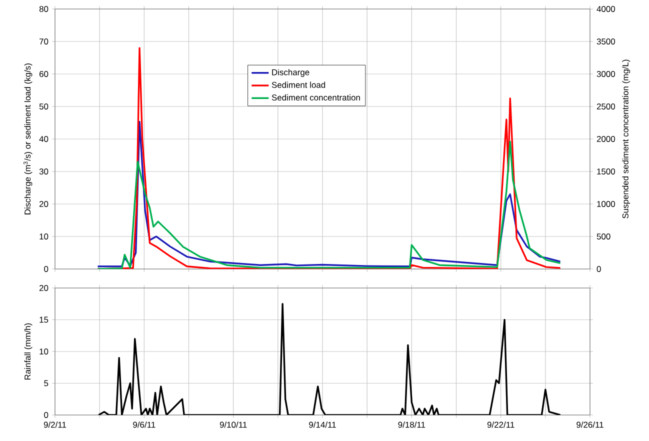 The width and height of the screenshot is (649, 441). Describe the element at coordinates (316, 97) in the screenshot. I see `legend-label: Sediment concentration` at that location.